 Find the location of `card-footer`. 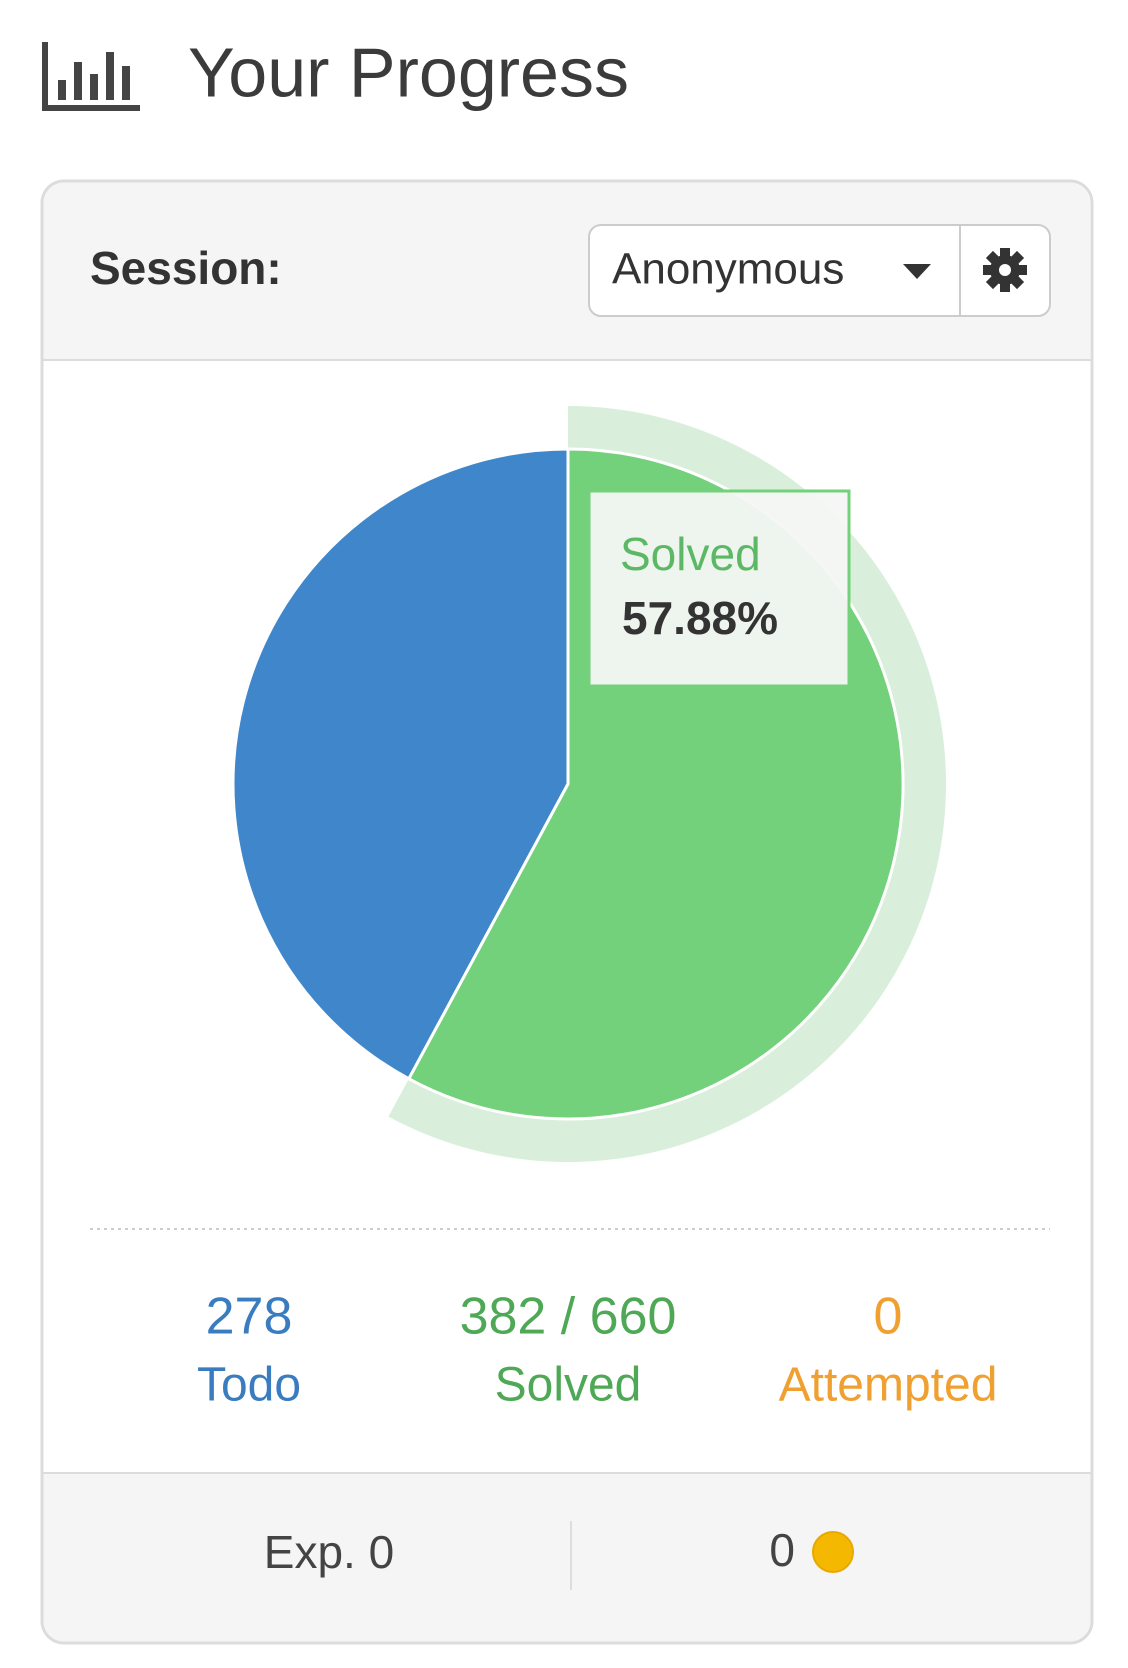

card-footer is located at coordinates (567, 1557).